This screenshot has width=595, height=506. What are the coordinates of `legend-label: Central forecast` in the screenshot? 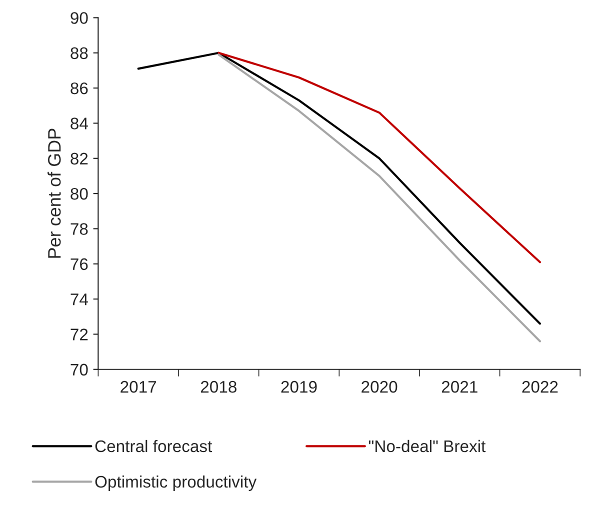 It's located at (153, 446).